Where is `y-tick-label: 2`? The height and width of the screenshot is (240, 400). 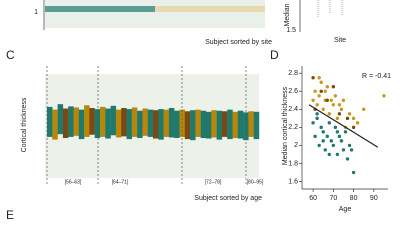 y-tick-label: 2 is located at coordinates (296, 145).